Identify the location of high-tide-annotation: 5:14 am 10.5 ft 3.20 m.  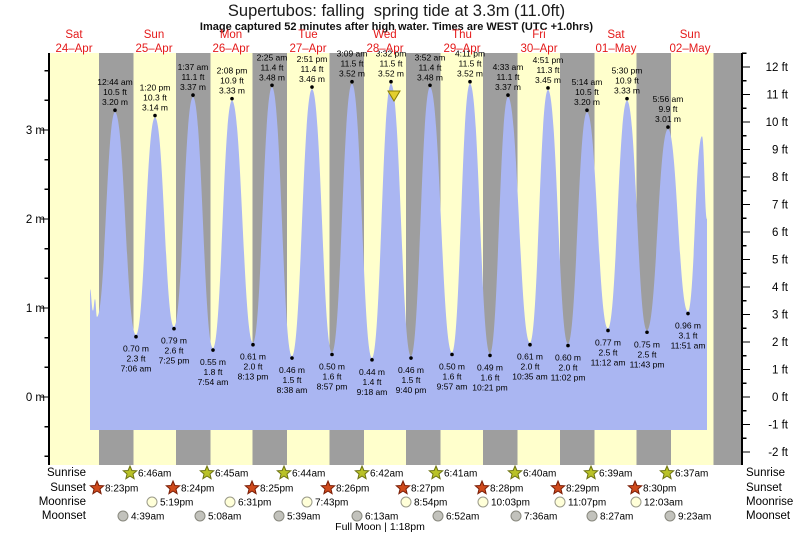
(587, 92).